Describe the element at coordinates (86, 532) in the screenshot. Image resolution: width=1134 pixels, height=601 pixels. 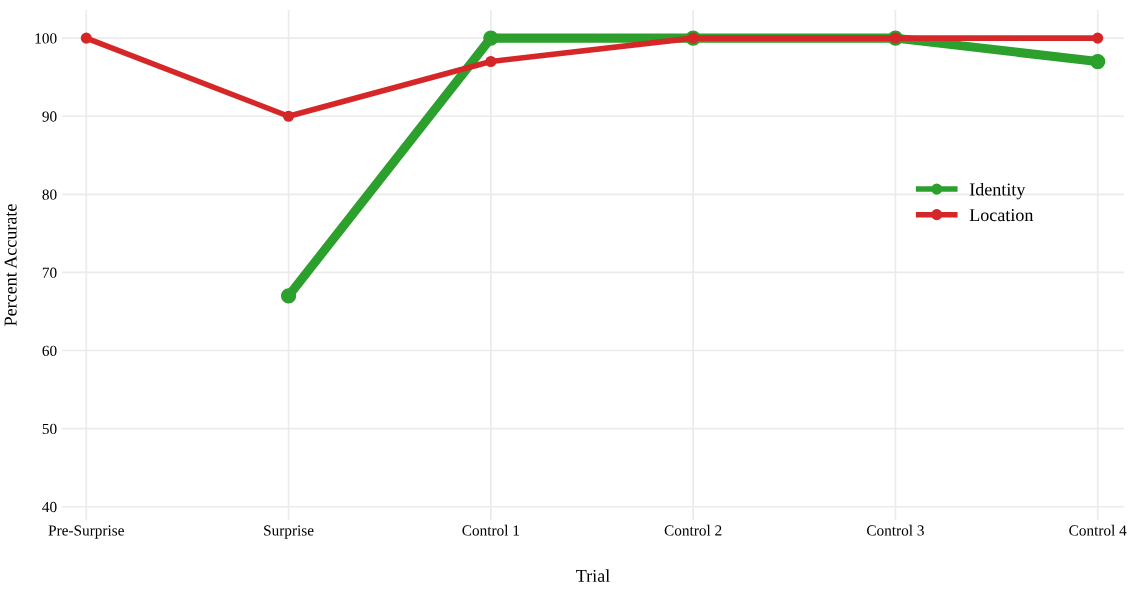
I see `x-tick-label: Pre-Surprise` at that location.